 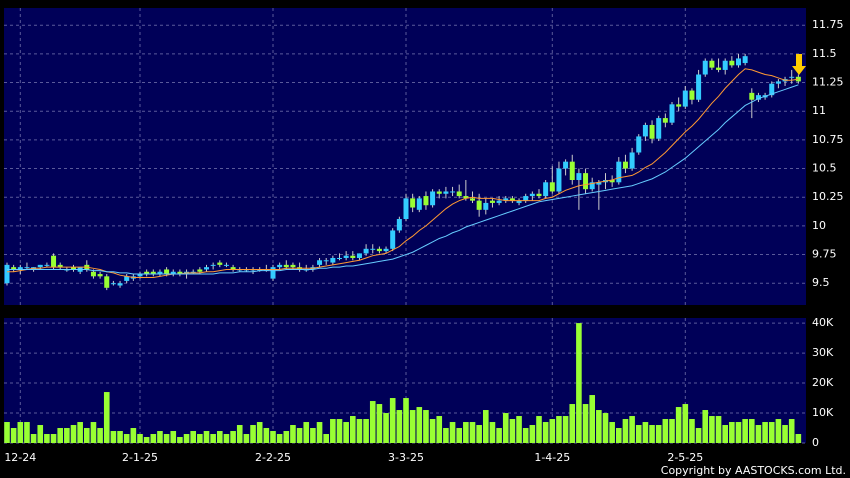 What do you see at coordinates (685, 457) in the screenshot?
I see `x-tick-label: 2-5-25` at bounding box center [685, 457].